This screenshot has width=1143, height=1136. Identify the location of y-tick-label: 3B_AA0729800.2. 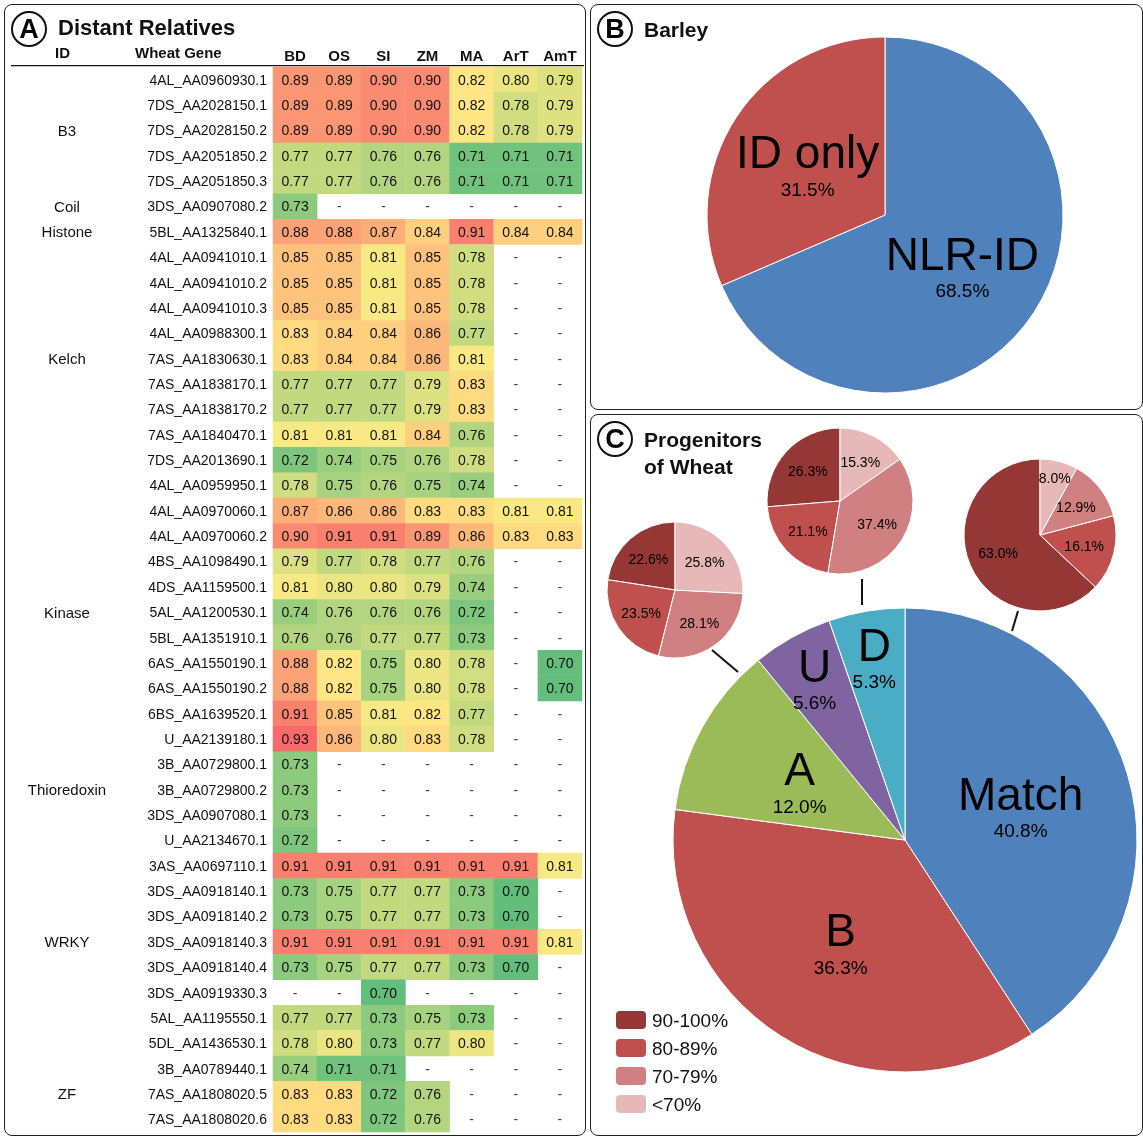
(212, 789).